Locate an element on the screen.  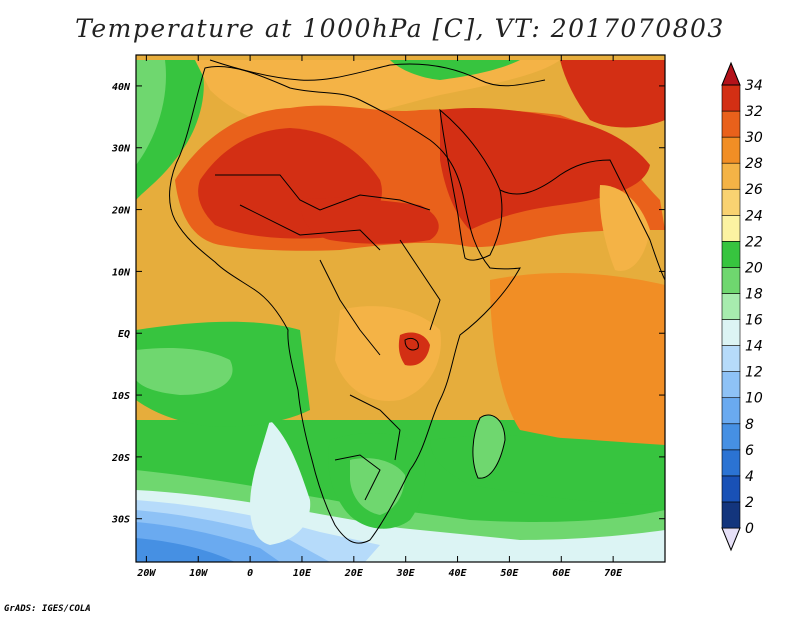
kenya-hot is located at coordinates (414, 349).